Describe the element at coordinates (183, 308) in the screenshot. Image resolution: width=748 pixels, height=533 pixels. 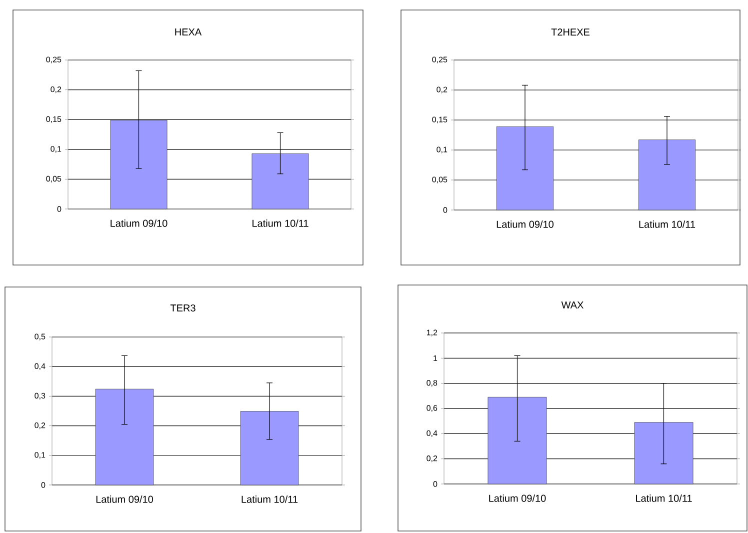
I see `chart-title: TER3` at that location.